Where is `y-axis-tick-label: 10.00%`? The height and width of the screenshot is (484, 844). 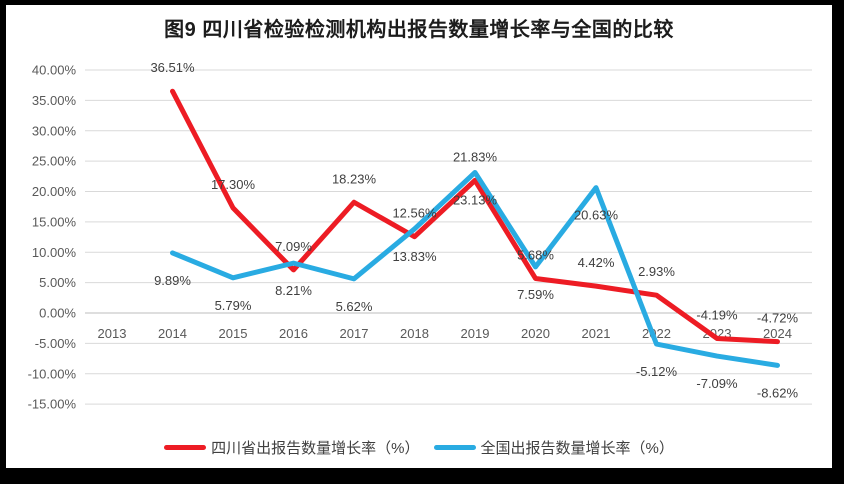 y-axis-tick-label: 10.00% is located at coordinates (54, 252).